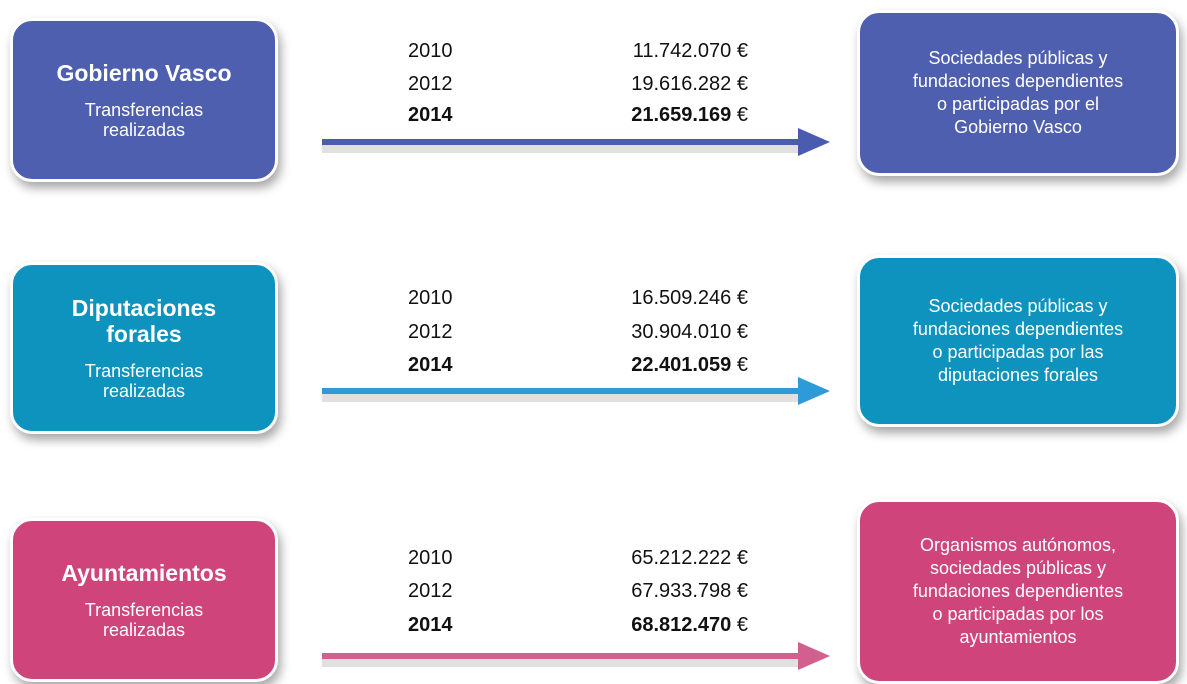  I want to click on source-title: Ayuntamientos, so click(143, 573).